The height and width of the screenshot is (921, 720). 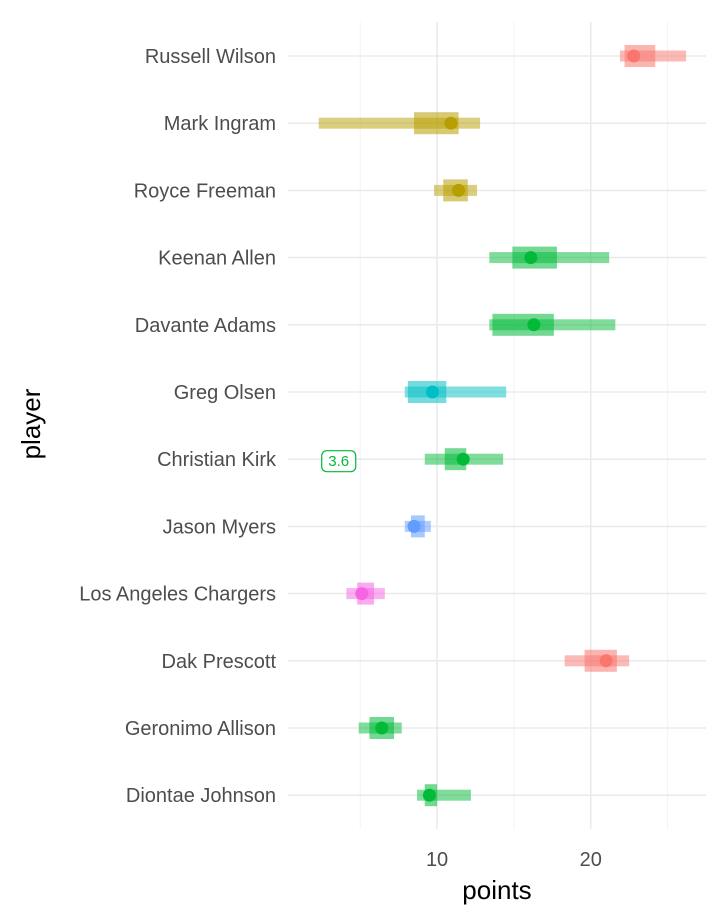 I want to click on y-tick-label: Geronimo Allison, so click(x=200, y=729).